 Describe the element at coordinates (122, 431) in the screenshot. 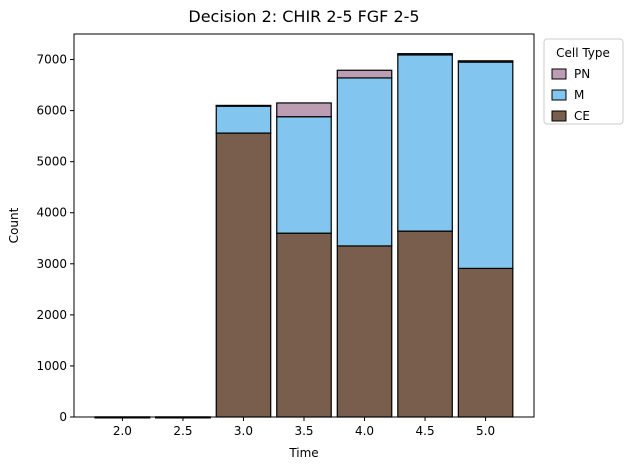

I see `x-tick-label: 2.0` at that location.